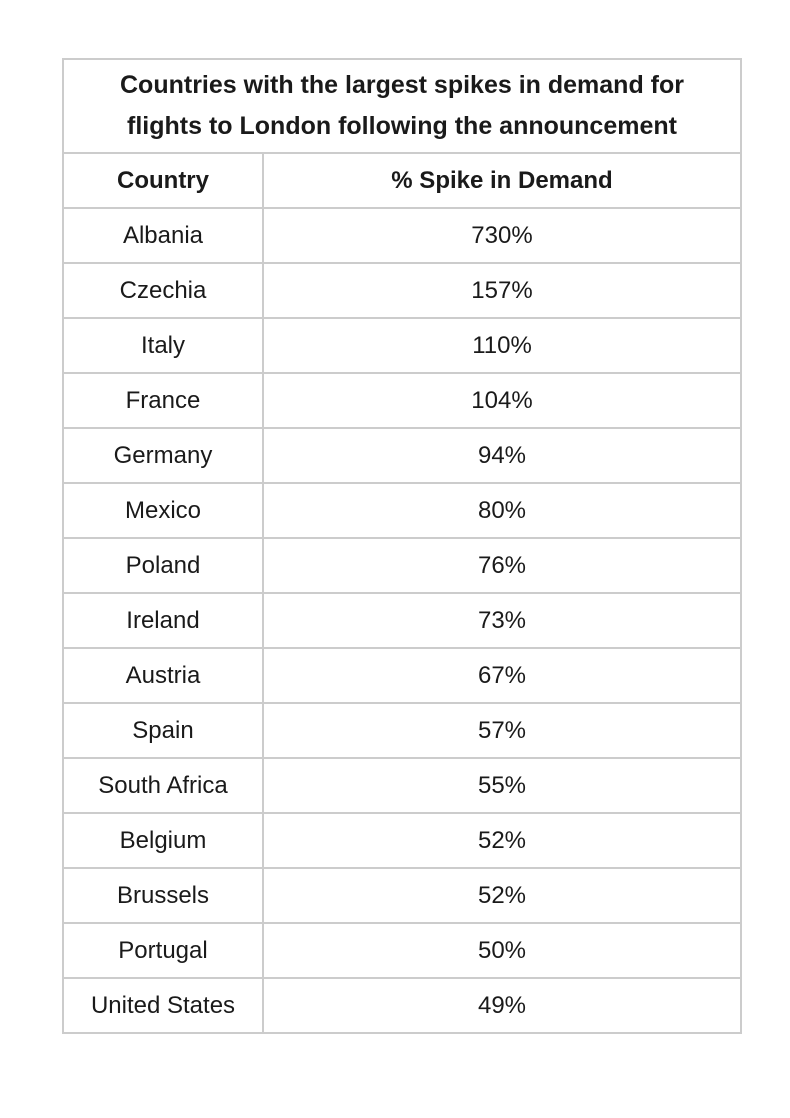 Image resolution: width=790 pixels, height=1118 pixels. What do you see at coordinates (163, 565) in the screenshot?
I see `country-cell: Poland` at bounding box center [163, 565].